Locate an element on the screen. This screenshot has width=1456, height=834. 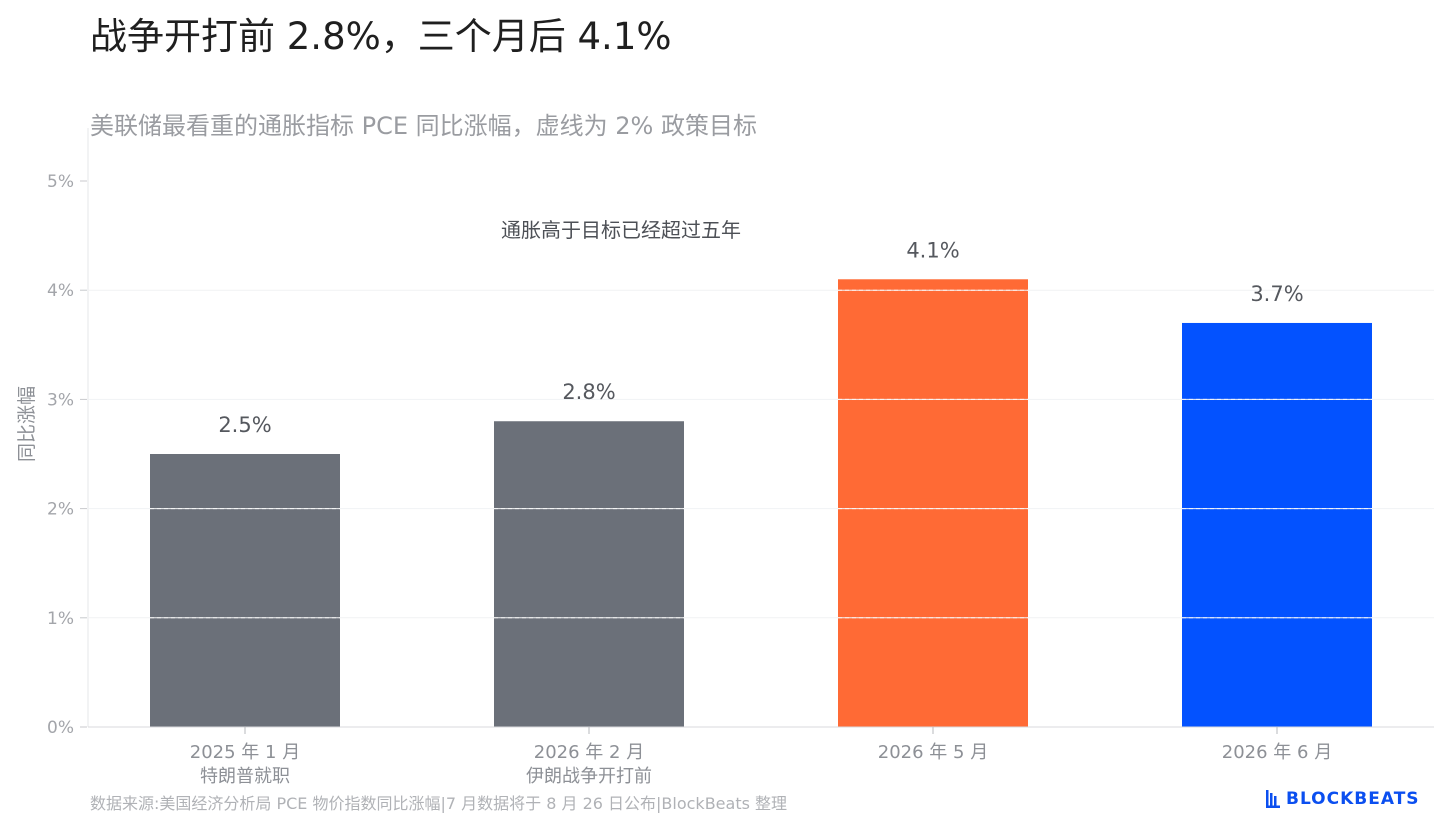
y-tick-label: 5% is located at coordinates (60, 182).